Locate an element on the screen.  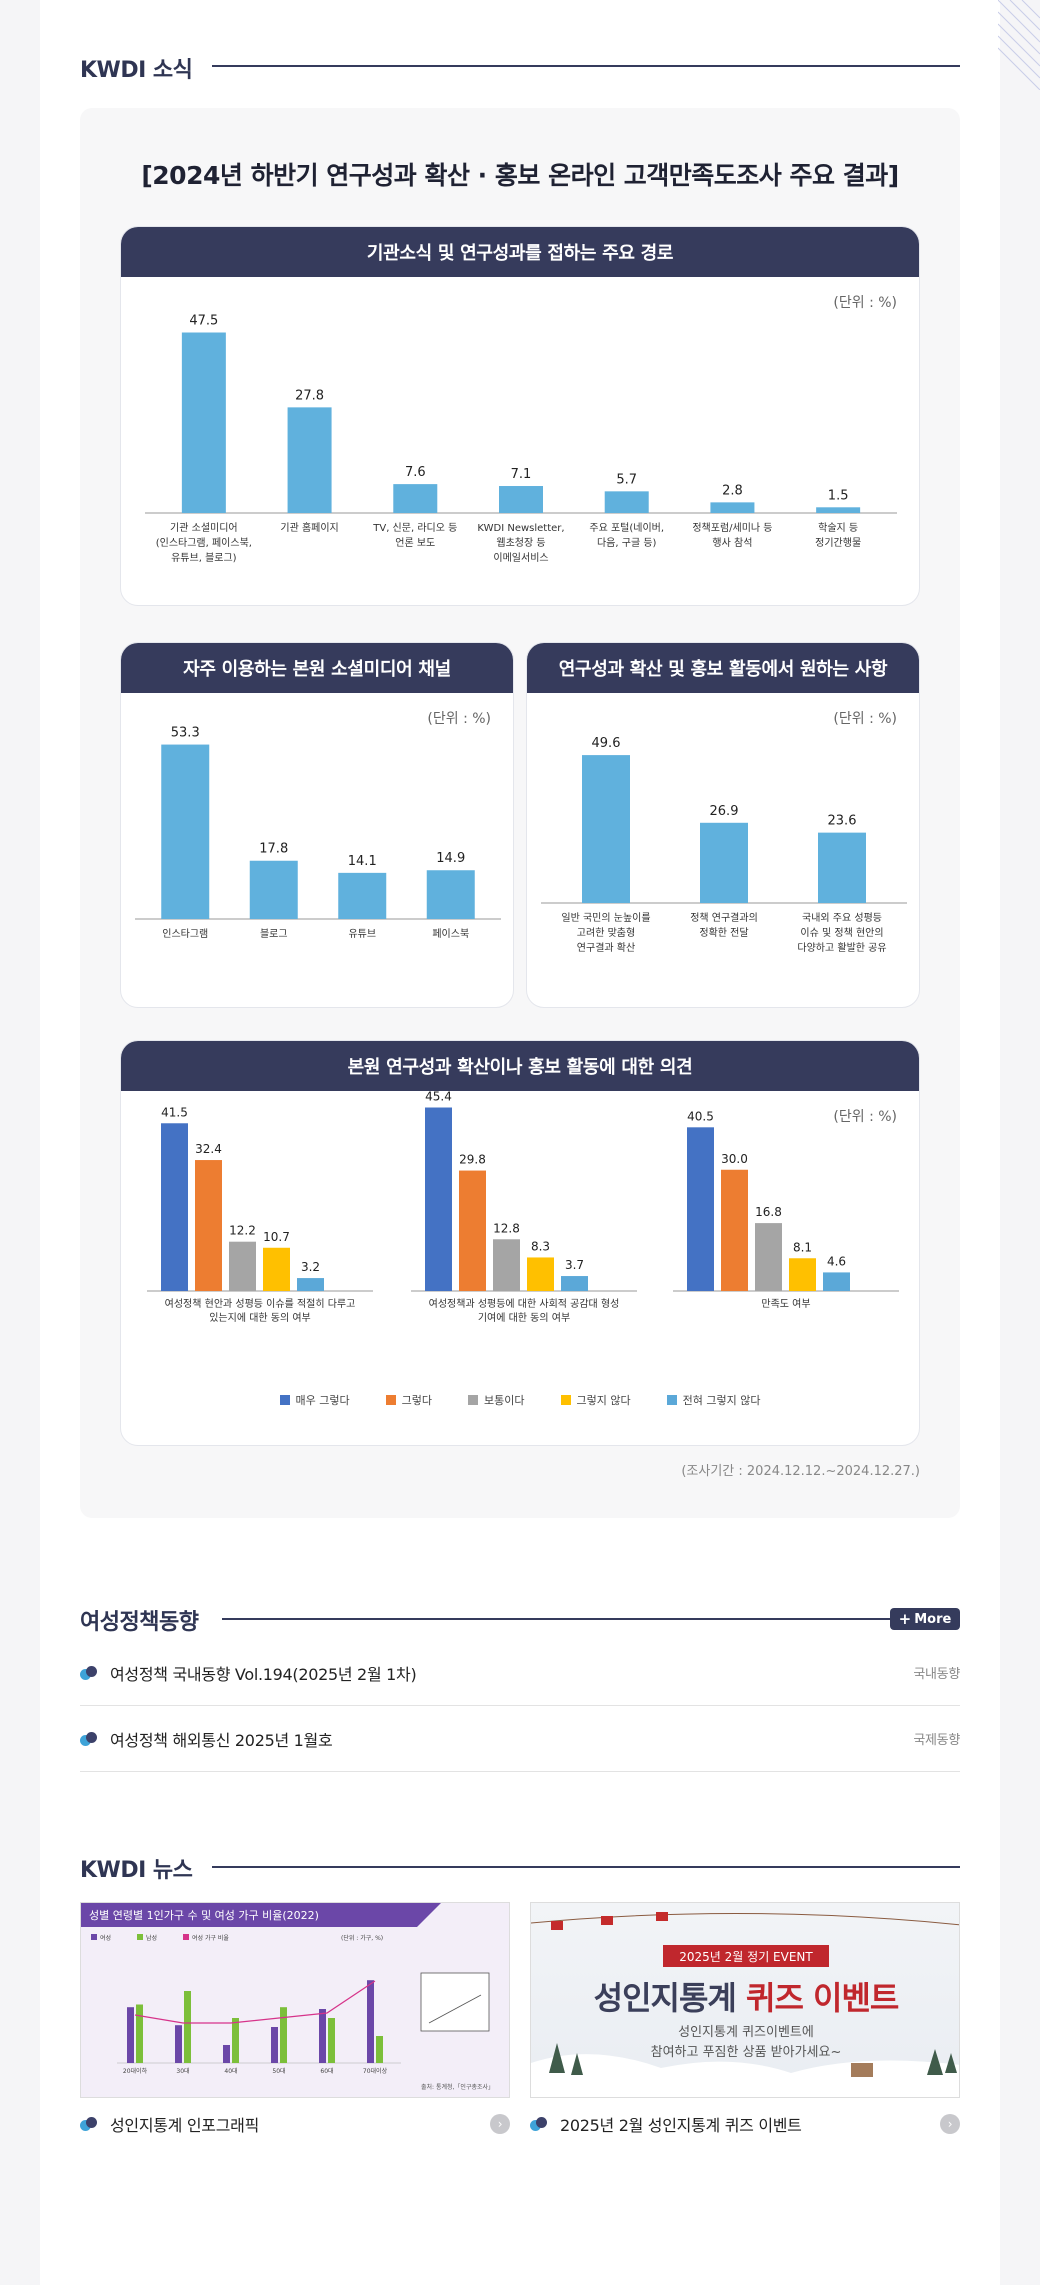
card-title: 연구성과 확산 및 홍보 활동에서 원하는 사항 is located at coordinates (723, 668).